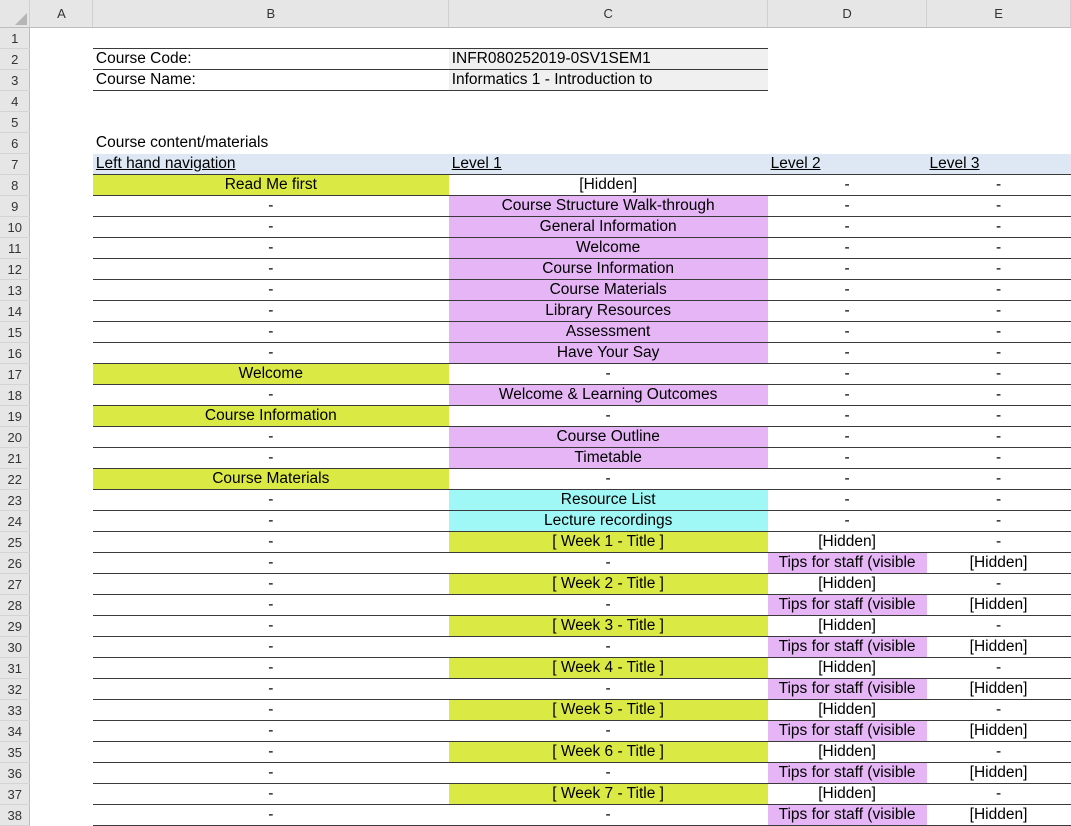 The height and width of the screenshot is (826, 1071). Describe the element at coordinates (608, 794) in the screenshot. I see `cell-C: [ Week 7 - Title ]` at that location.